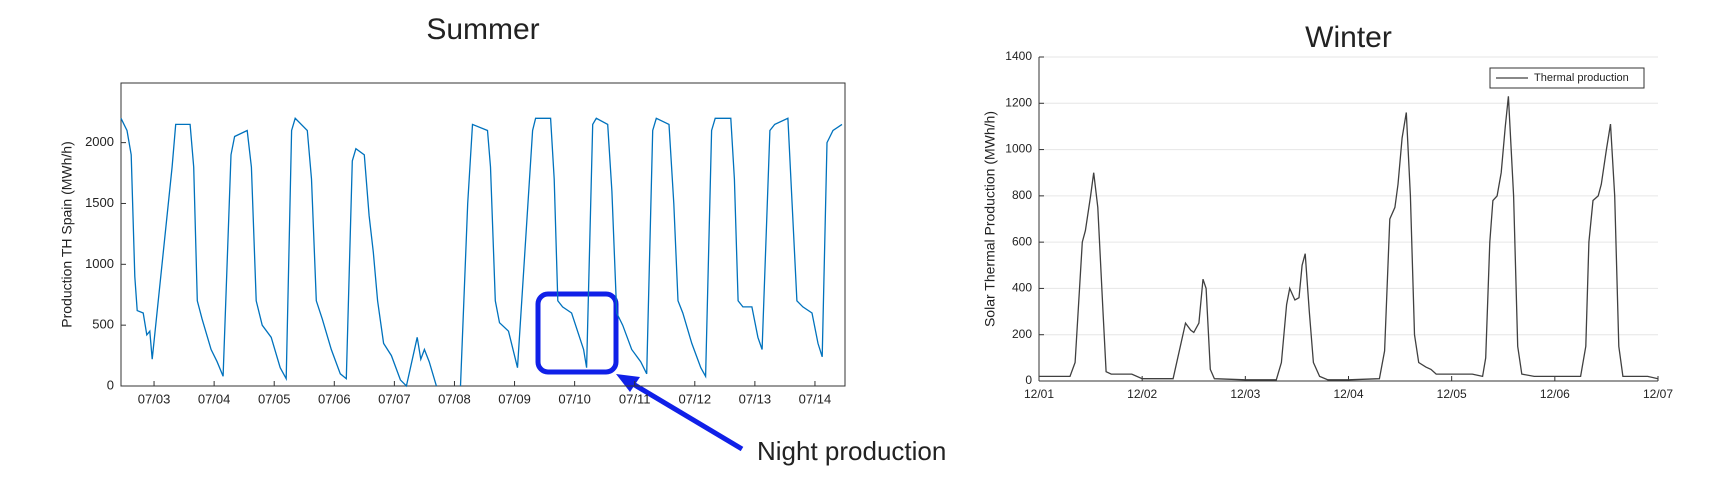 Image resolution: width=1712 pixels, height=481 pixels. Describe the element at coordinates (394, 398) in the screenshot. I see `x-tick-label: 07/07` at that location.